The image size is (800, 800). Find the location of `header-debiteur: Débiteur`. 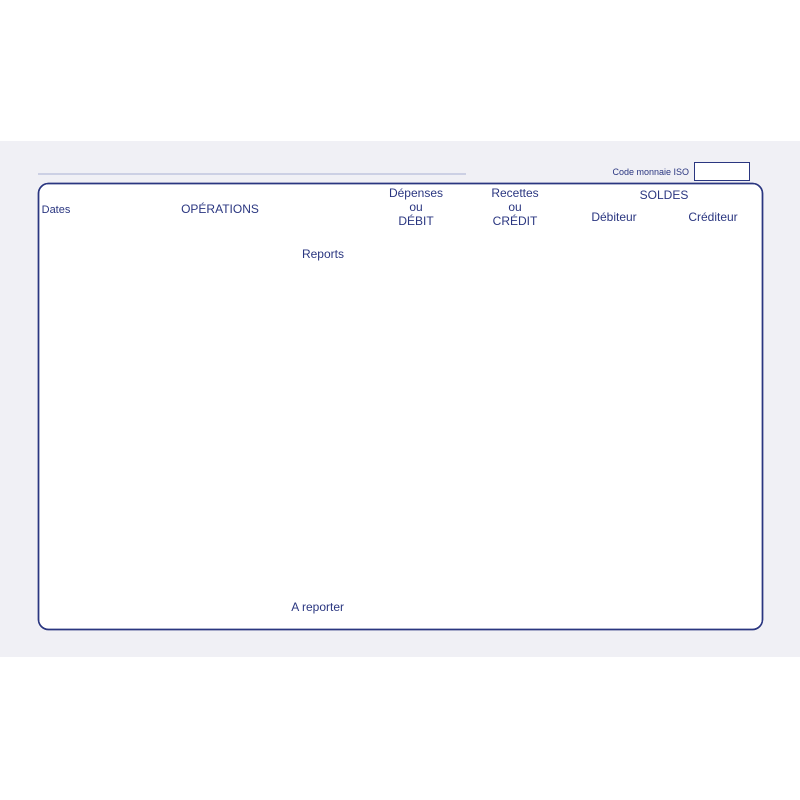

header-debiteur: Débiteur is located at coordinates (613, 217).